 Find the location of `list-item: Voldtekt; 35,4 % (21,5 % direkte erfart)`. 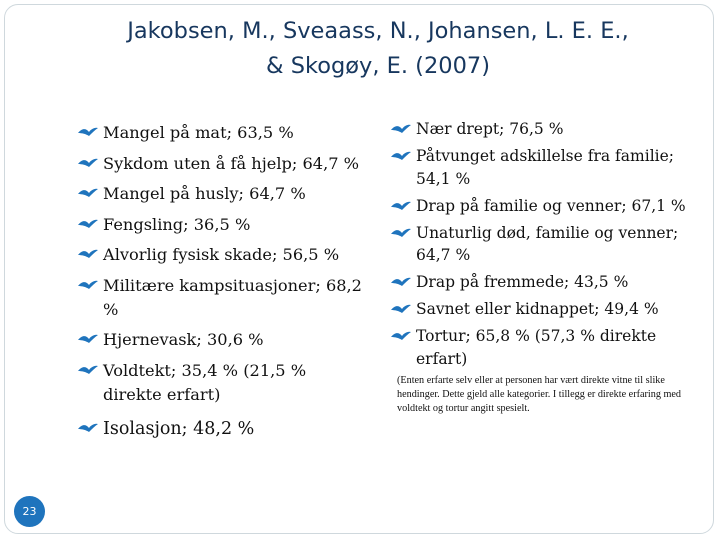

list-item: Voldtekt; 35,4 % (21,5 % direkte erfart) is located at coordinates (222, 383).